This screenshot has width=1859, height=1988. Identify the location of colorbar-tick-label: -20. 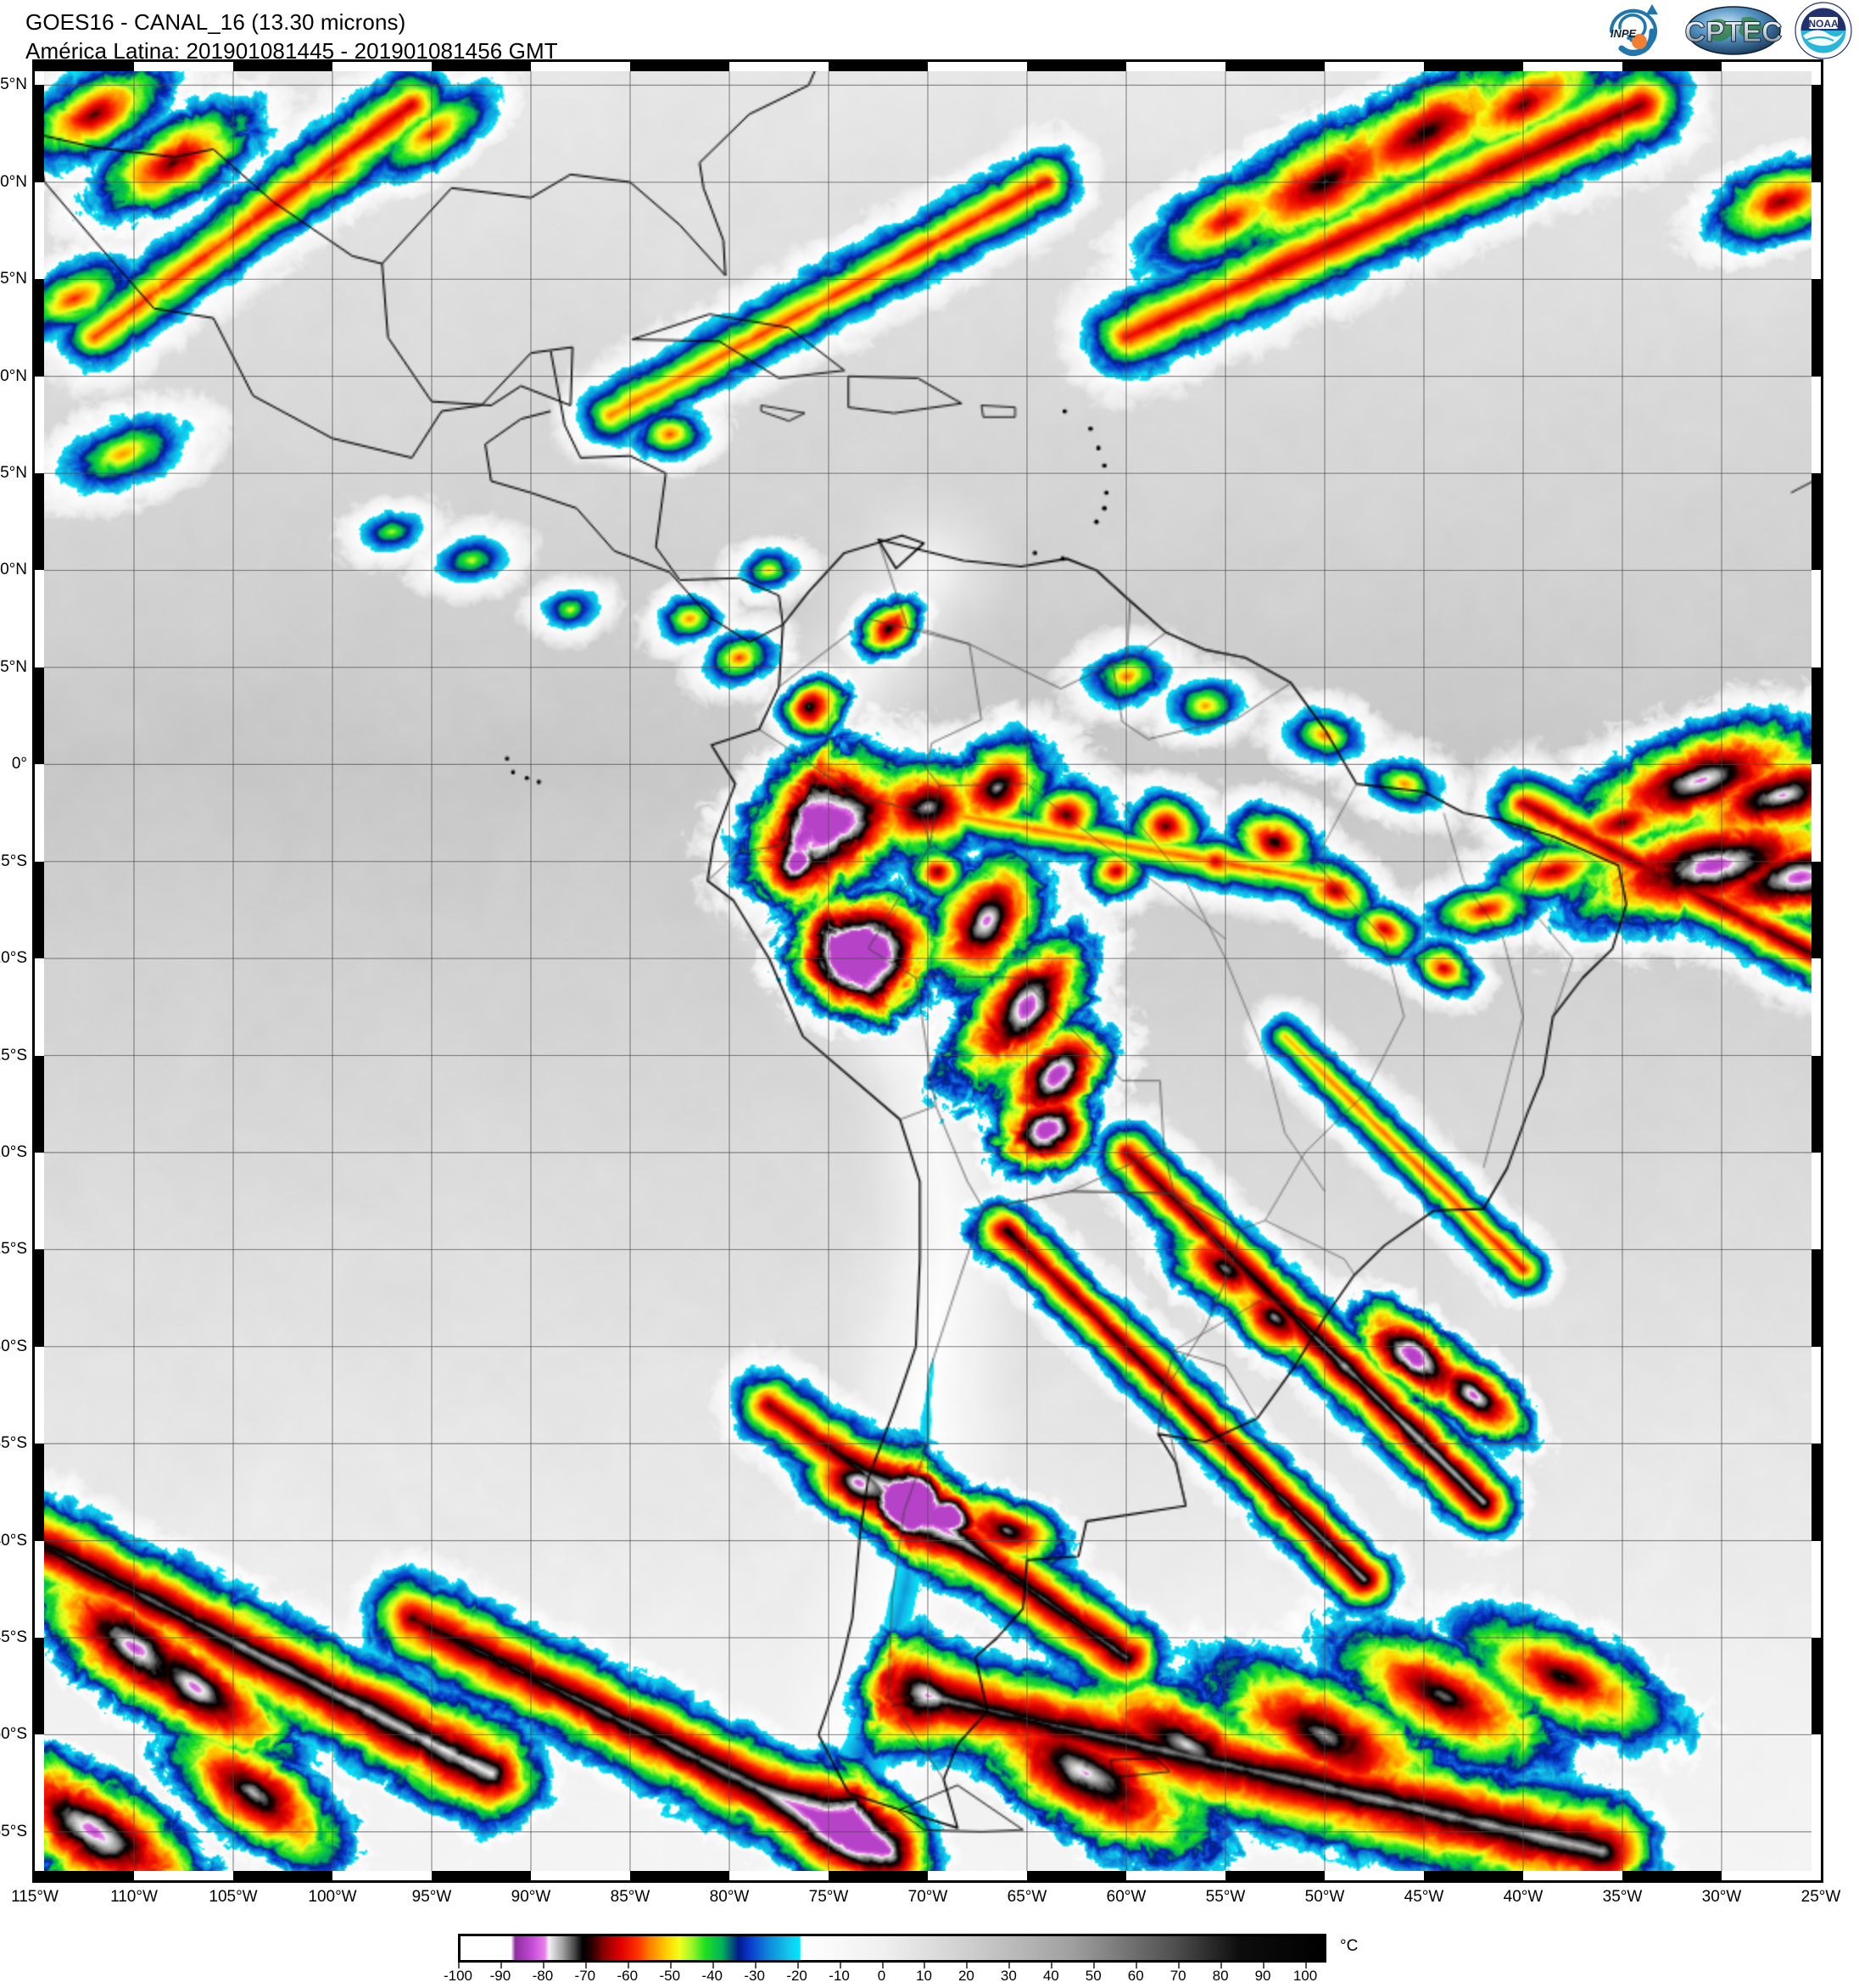
(796, 1976).